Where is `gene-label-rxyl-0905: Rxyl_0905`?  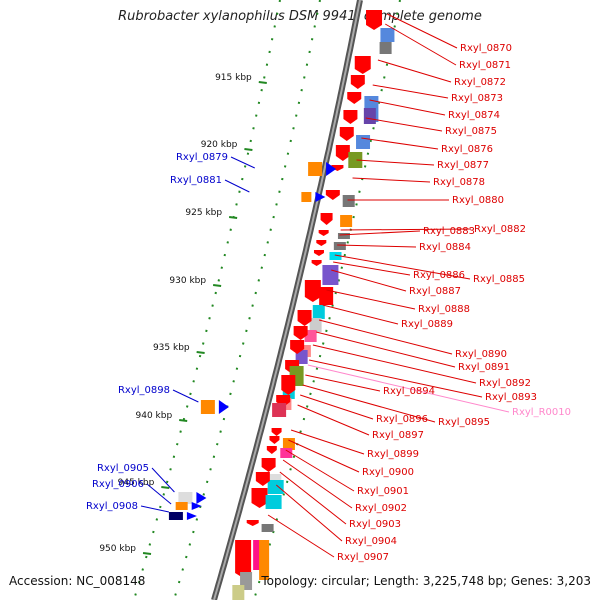
gene-label-rxyl-0905: Rxyl_0905 is located at coordinates (123, 468).